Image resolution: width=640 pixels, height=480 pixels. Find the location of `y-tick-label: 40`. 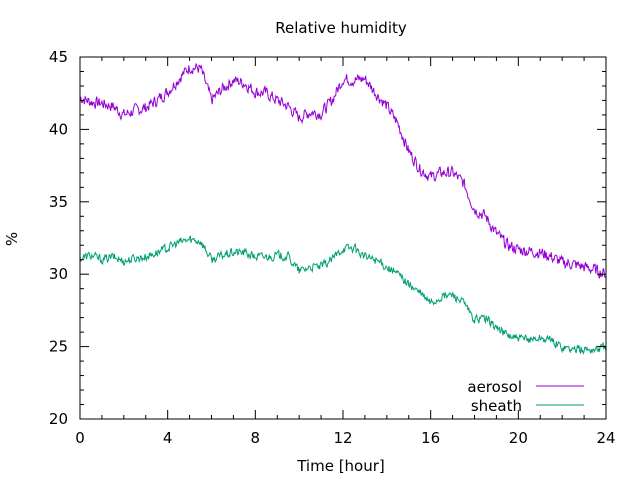

y-tick-label: 40 is located at coordinates (58, 129).